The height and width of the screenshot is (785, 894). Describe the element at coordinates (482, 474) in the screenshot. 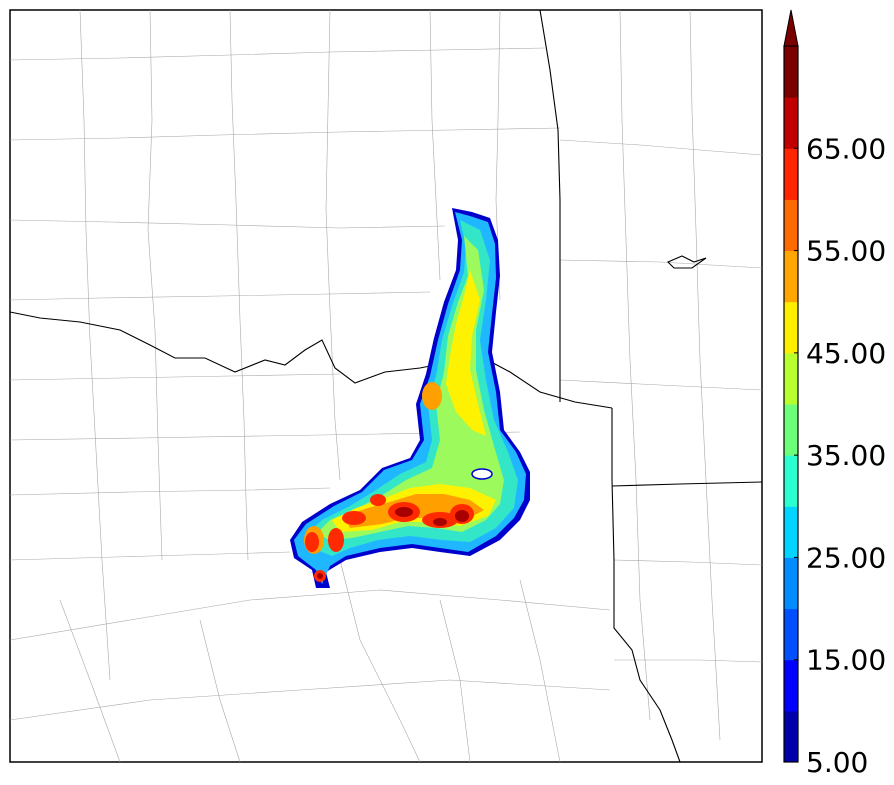

I see `field-hole` at that location.